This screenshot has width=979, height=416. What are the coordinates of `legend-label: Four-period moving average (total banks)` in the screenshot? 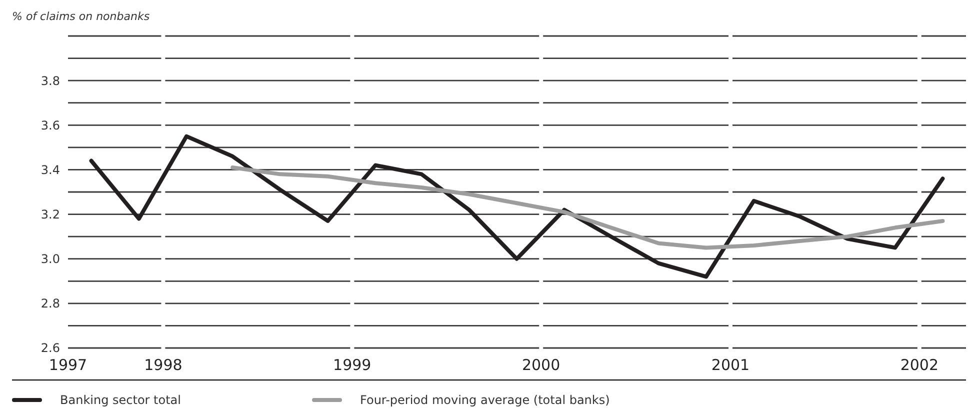 It's located at (485, 400).